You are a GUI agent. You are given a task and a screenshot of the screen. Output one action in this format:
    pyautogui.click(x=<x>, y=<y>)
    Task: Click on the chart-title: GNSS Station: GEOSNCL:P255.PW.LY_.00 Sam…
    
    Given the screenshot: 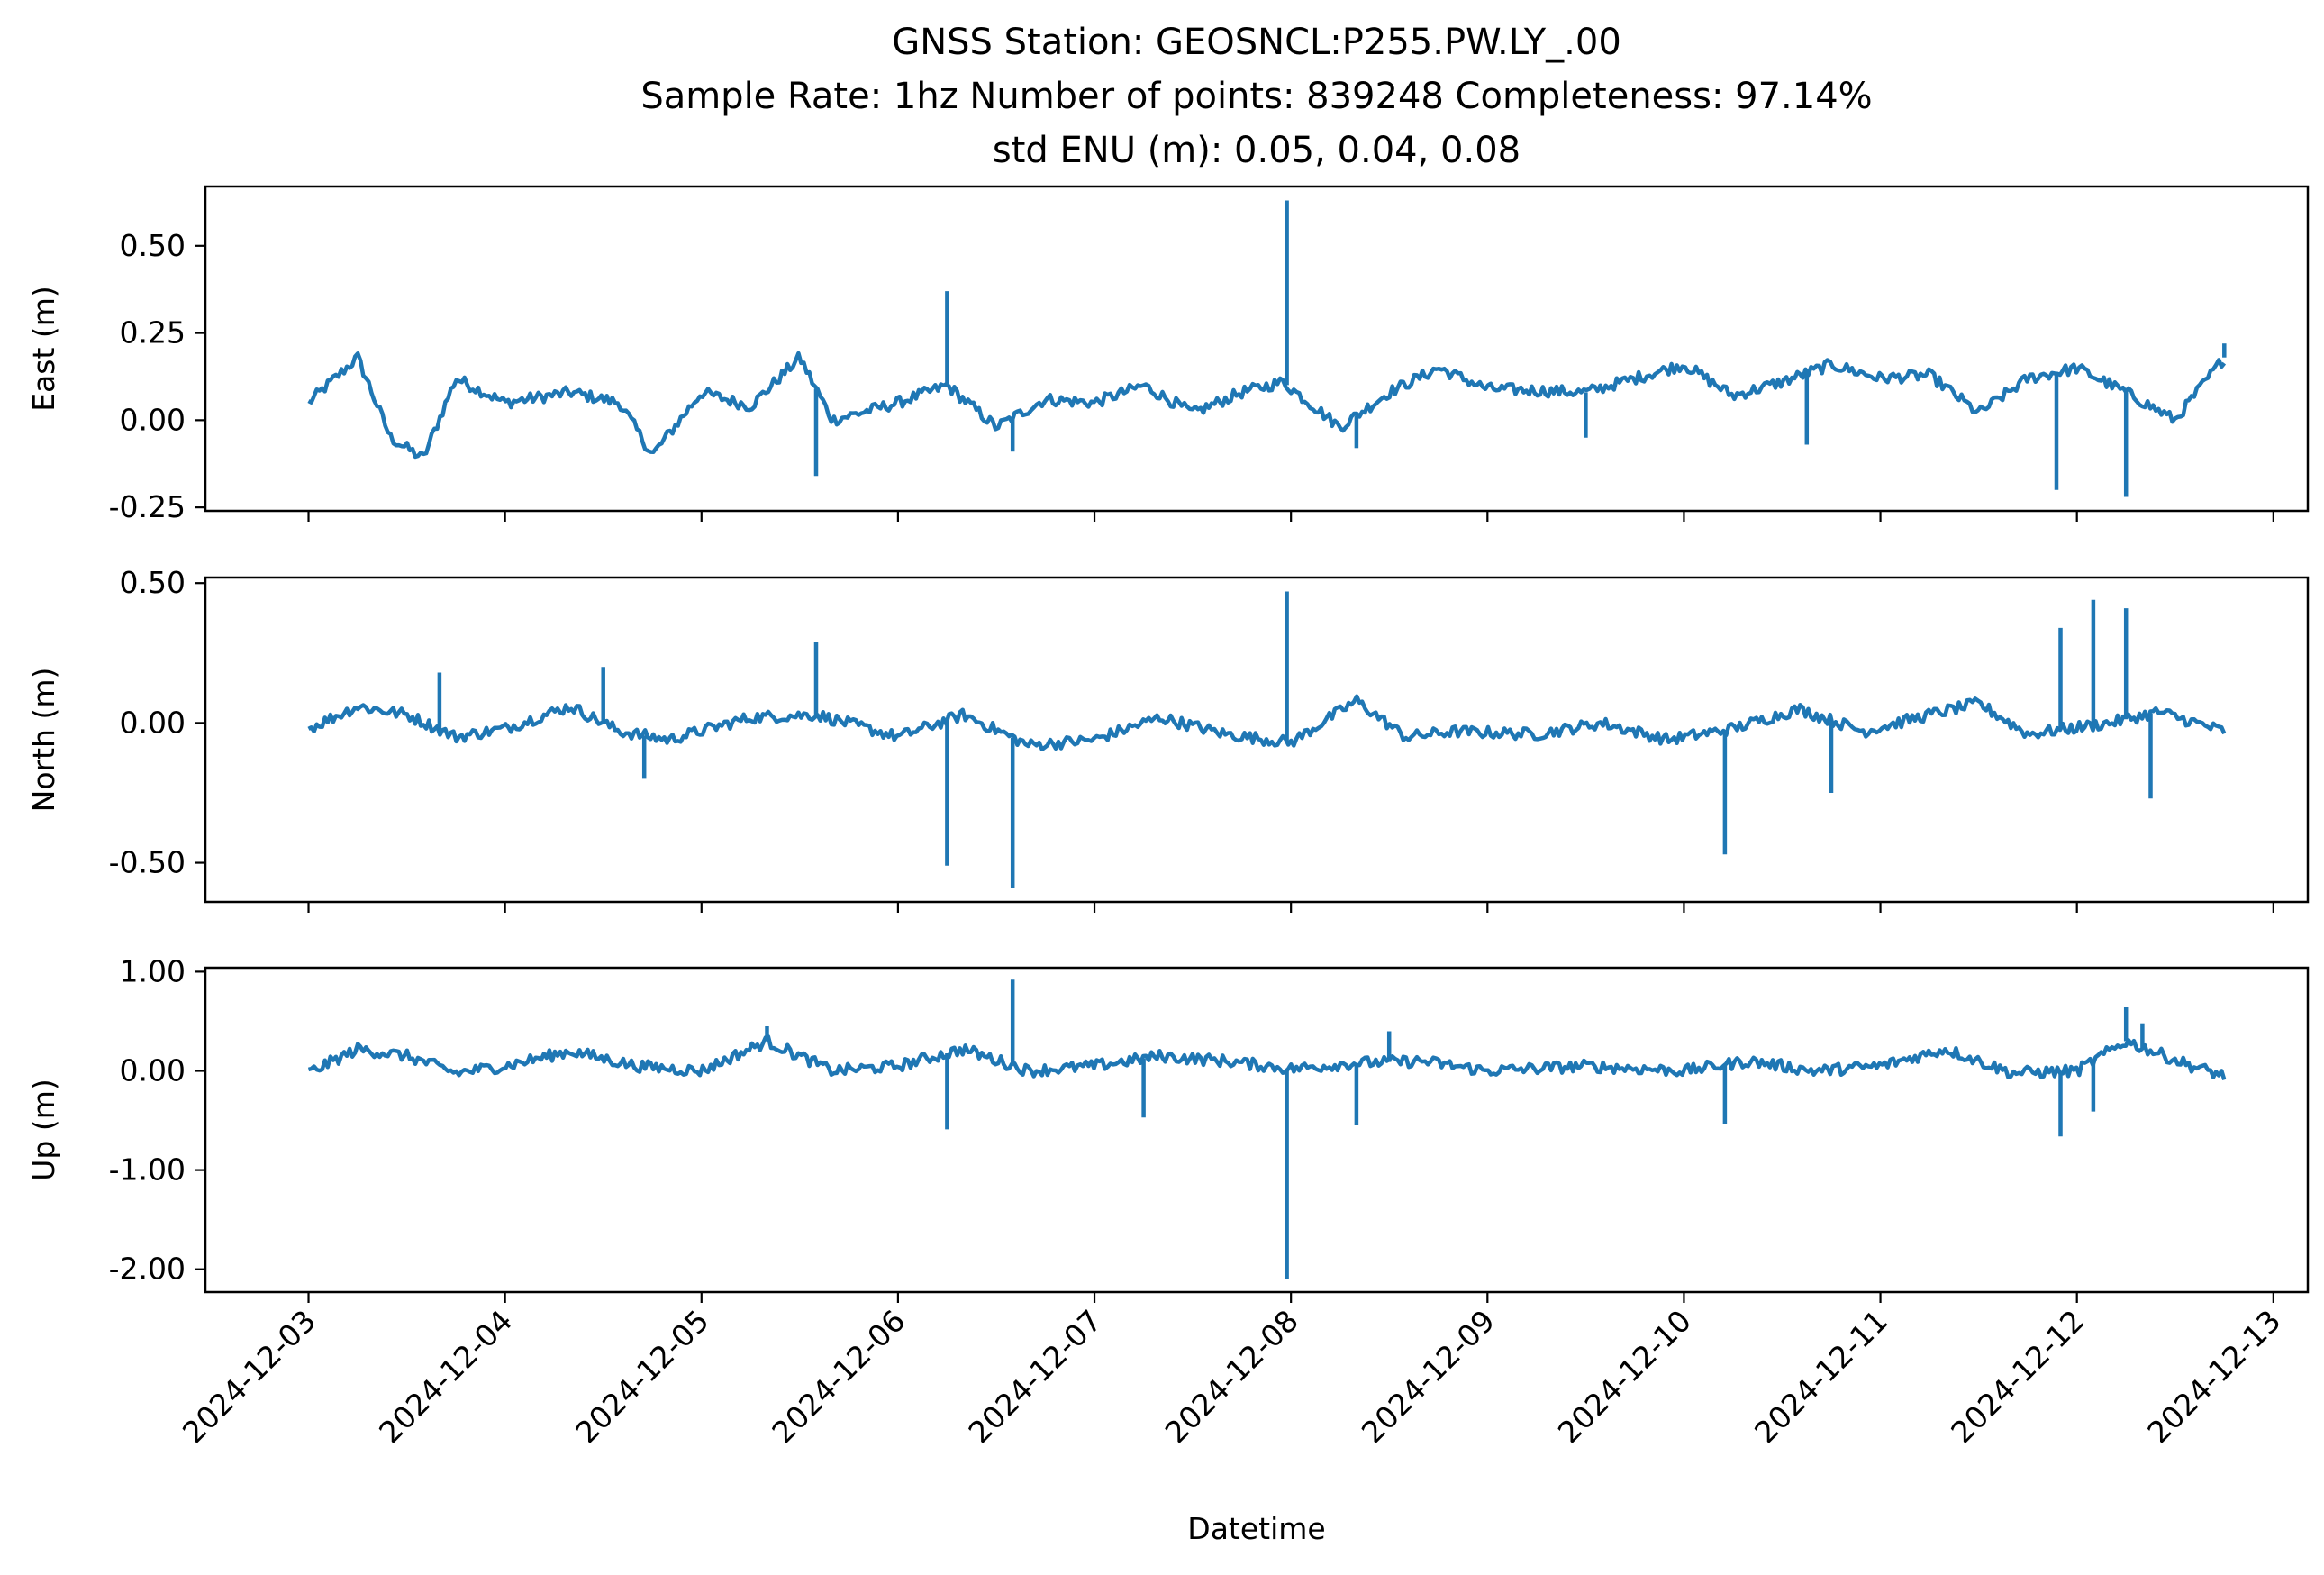 What is the action you would take?
    pyautogui.click(x=1256, y=96)
    